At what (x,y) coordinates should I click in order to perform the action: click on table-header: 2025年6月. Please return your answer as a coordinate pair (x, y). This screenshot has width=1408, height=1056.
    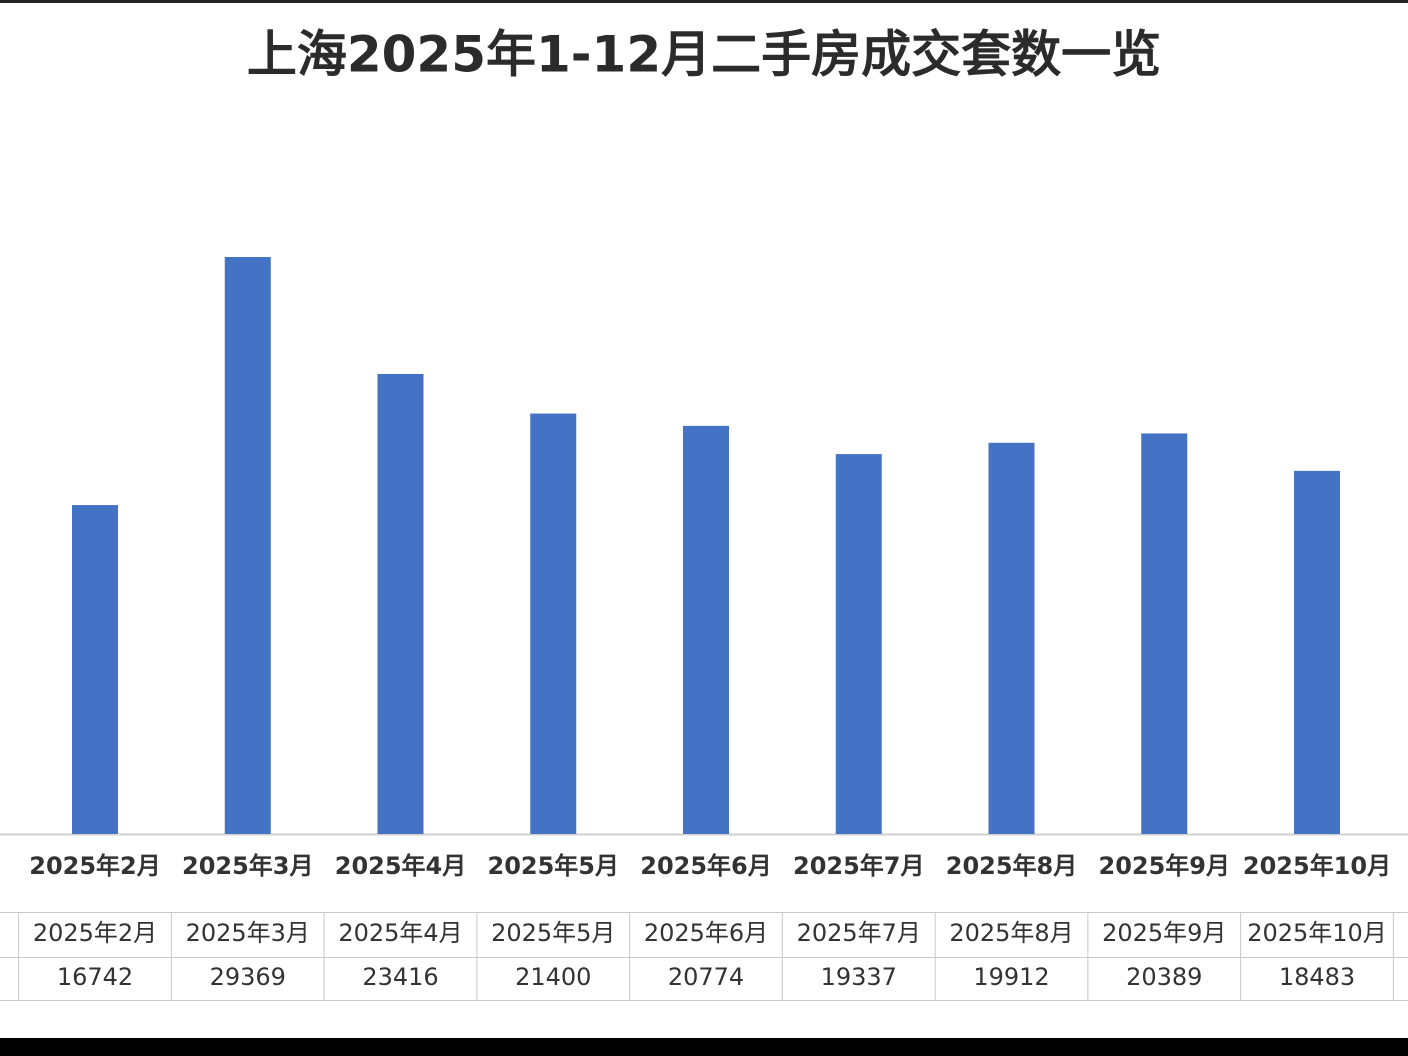
    Looking at the image, I should click on (706, 933).